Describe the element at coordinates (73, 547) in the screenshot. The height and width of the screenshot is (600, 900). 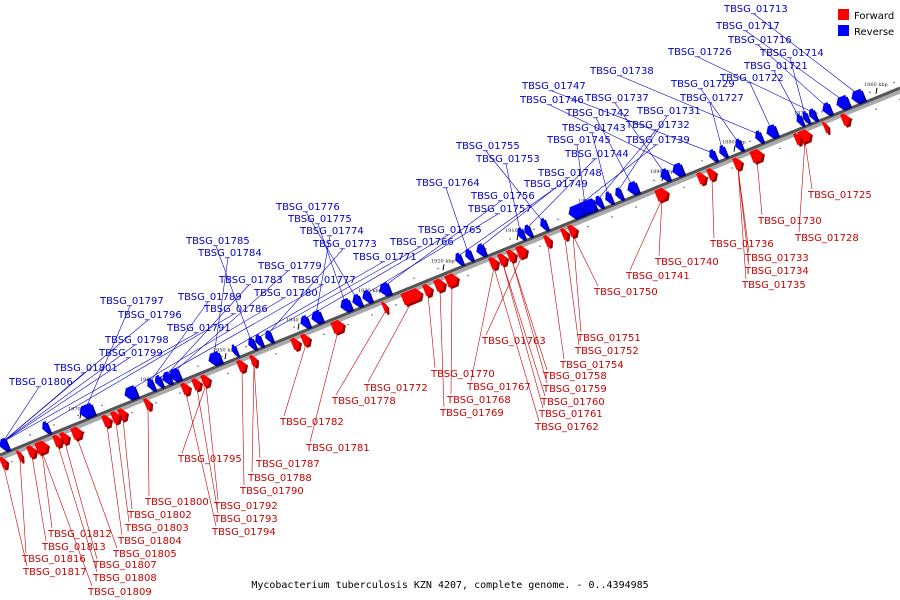
I see `forward-gene-label: TBSG_01813` at that location.